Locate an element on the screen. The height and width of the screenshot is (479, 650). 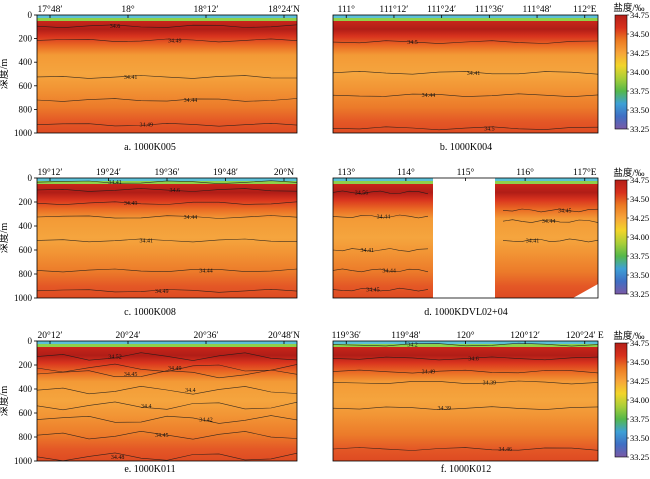
x-tick-label: 19°36′ is located at coordinates (167, 172).